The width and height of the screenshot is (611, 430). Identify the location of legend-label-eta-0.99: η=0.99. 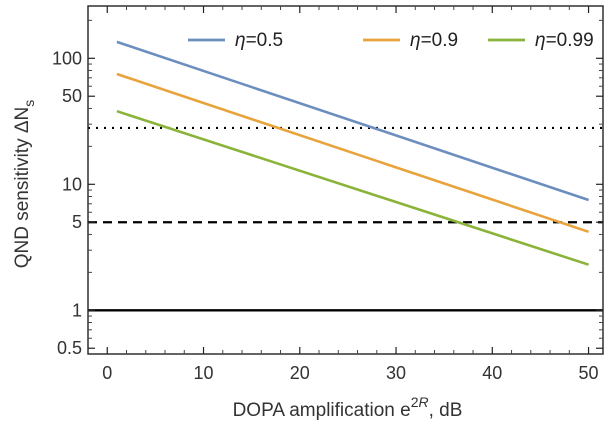
(564, 40).